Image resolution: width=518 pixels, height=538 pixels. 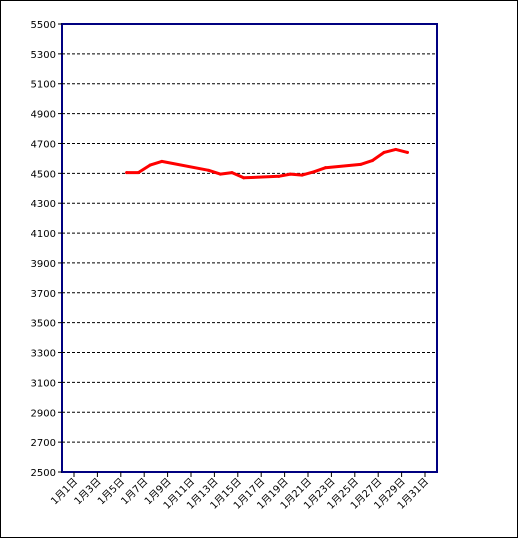 What do you see at coordinates (43, 115) in the screenshot?
I see `y-tick-label: 4900` at bounding box center [43, 115].